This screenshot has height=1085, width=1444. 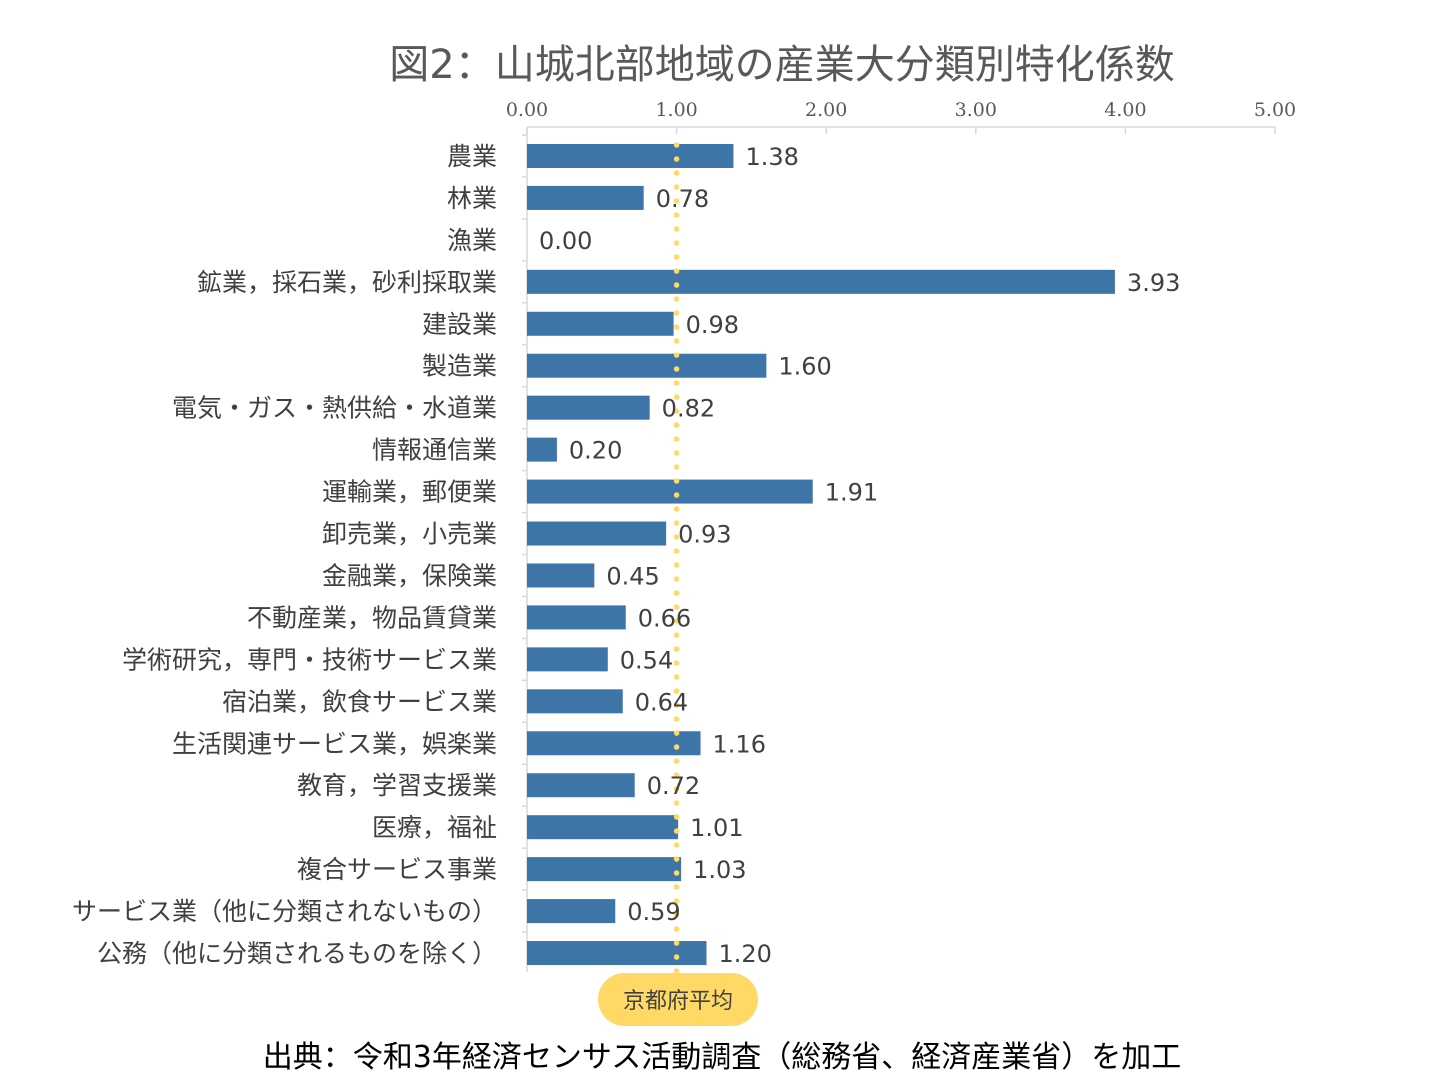 I want to click on data-label: 0.82, so click(x=688, y=409).